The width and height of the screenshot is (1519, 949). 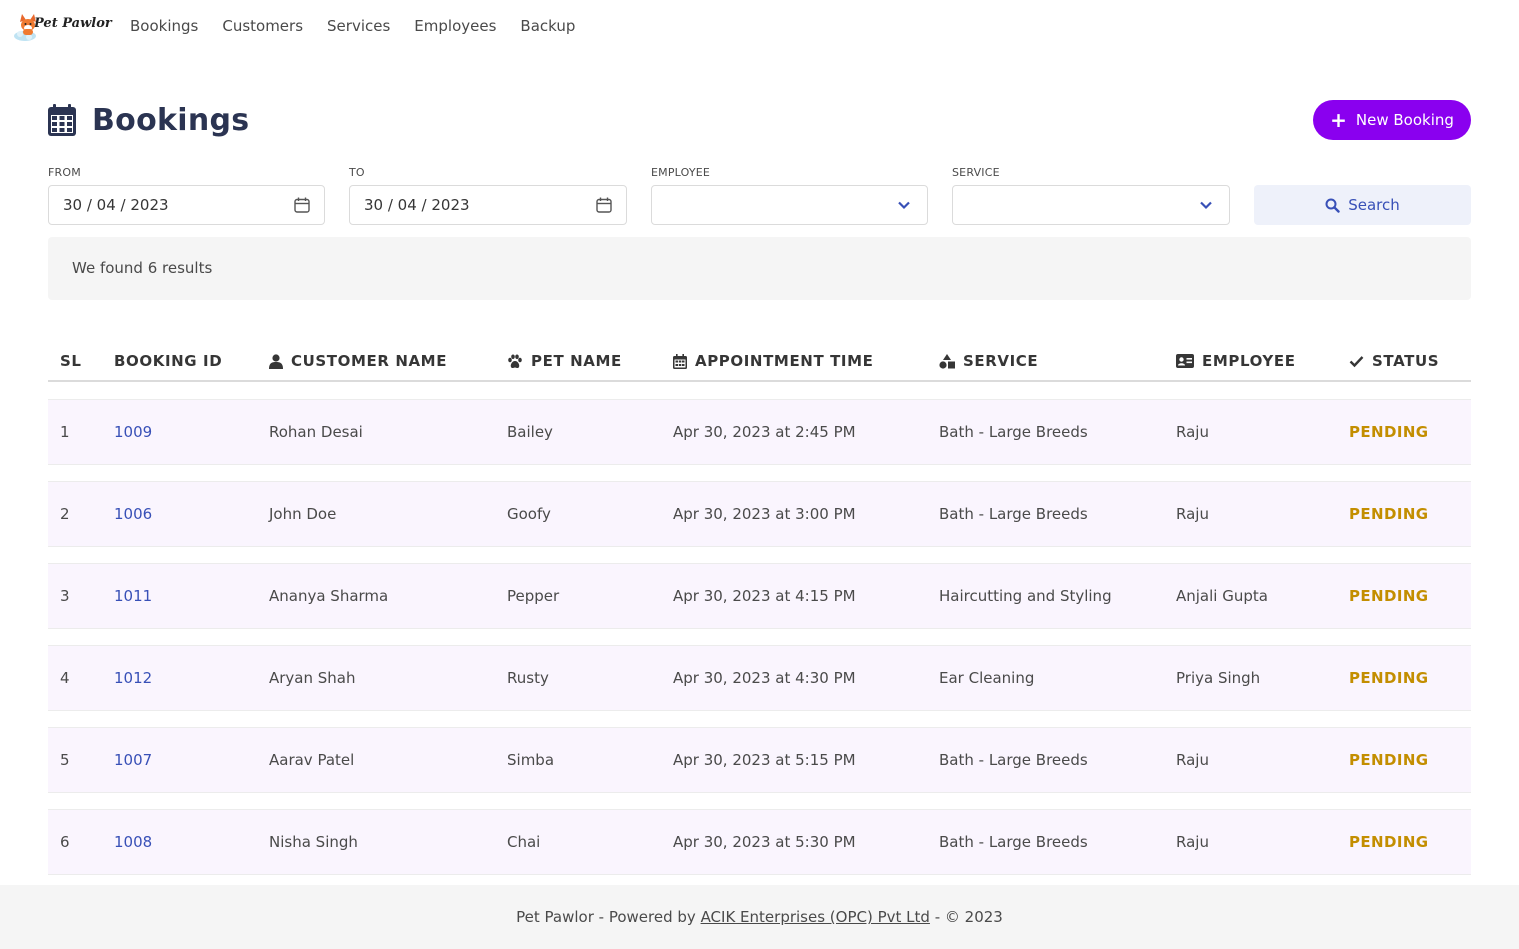 I want to click on cell-pet-name: Bailey, so click(x=530, y=432).